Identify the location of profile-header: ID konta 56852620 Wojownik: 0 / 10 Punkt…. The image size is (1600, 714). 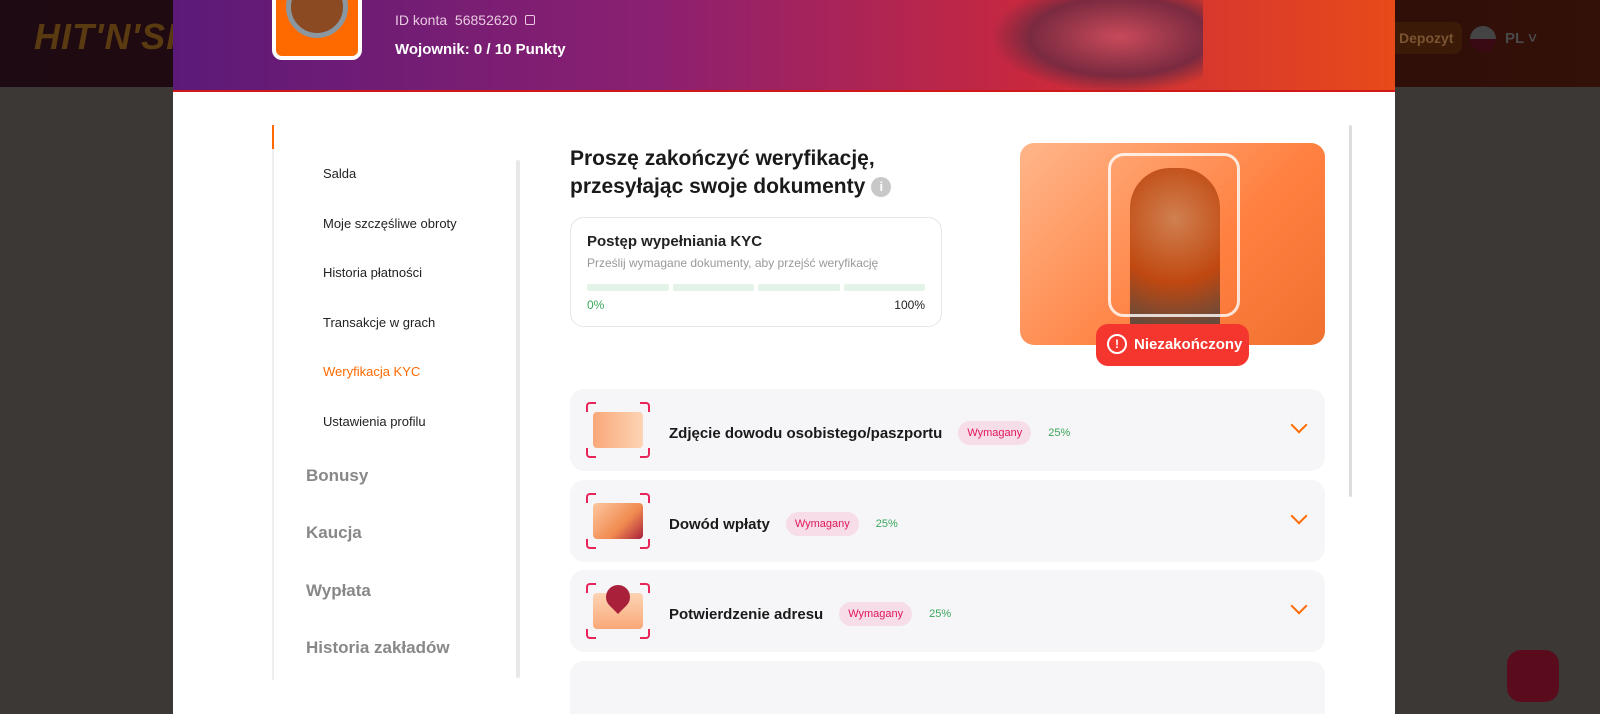
(784, 46).